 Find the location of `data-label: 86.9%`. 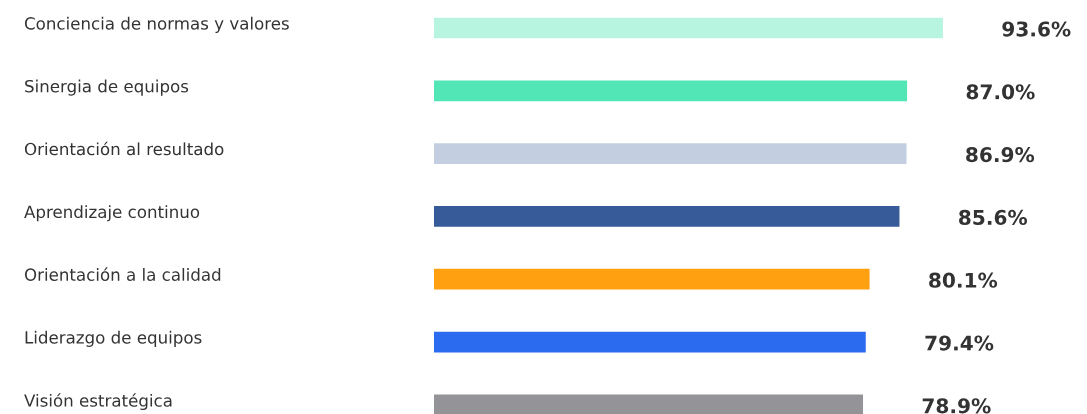

data-label: 86.9% is located at coordinates (1000, 155).